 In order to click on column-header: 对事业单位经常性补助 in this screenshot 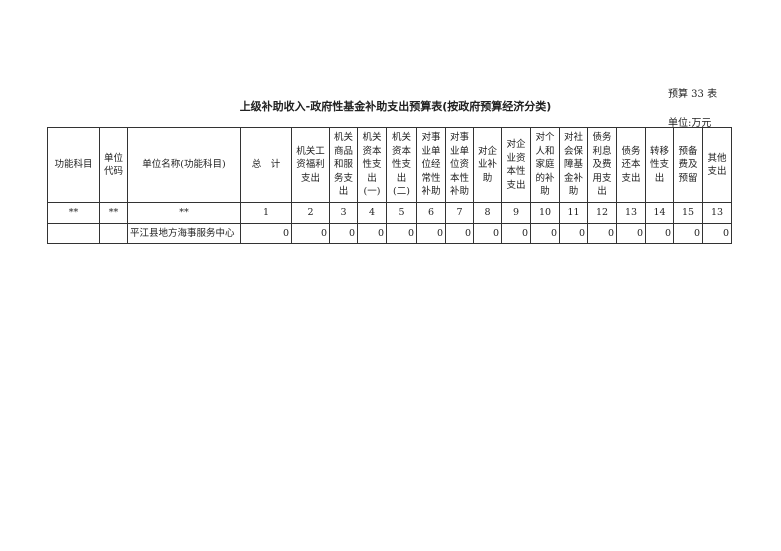, I will do `click(431, 165)`.